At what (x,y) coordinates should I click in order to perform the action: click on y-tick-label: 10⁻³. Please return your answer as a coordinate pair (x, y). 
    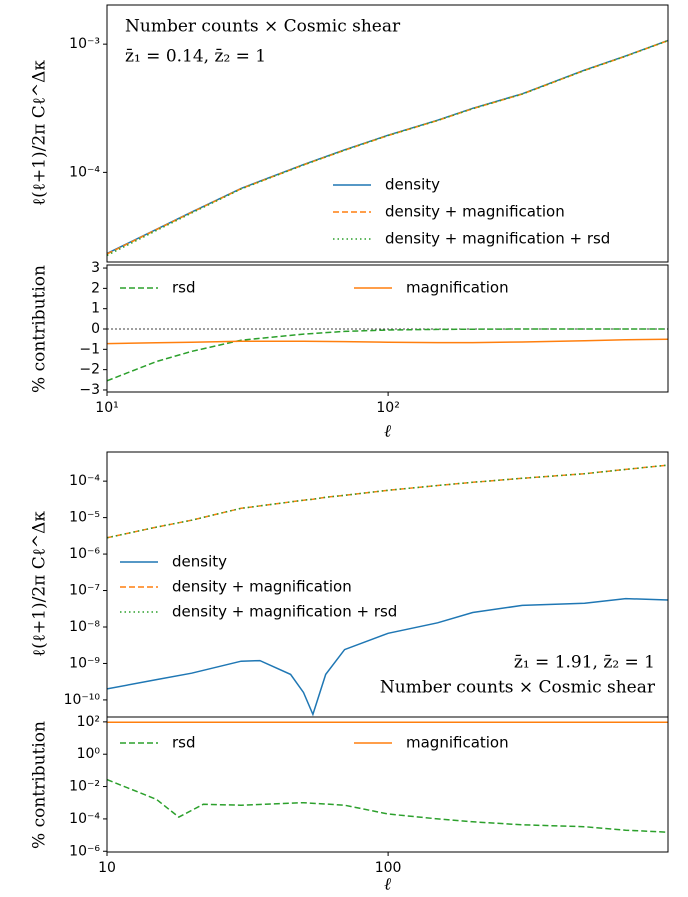
    Looking at the image, I should click on (84, 44).